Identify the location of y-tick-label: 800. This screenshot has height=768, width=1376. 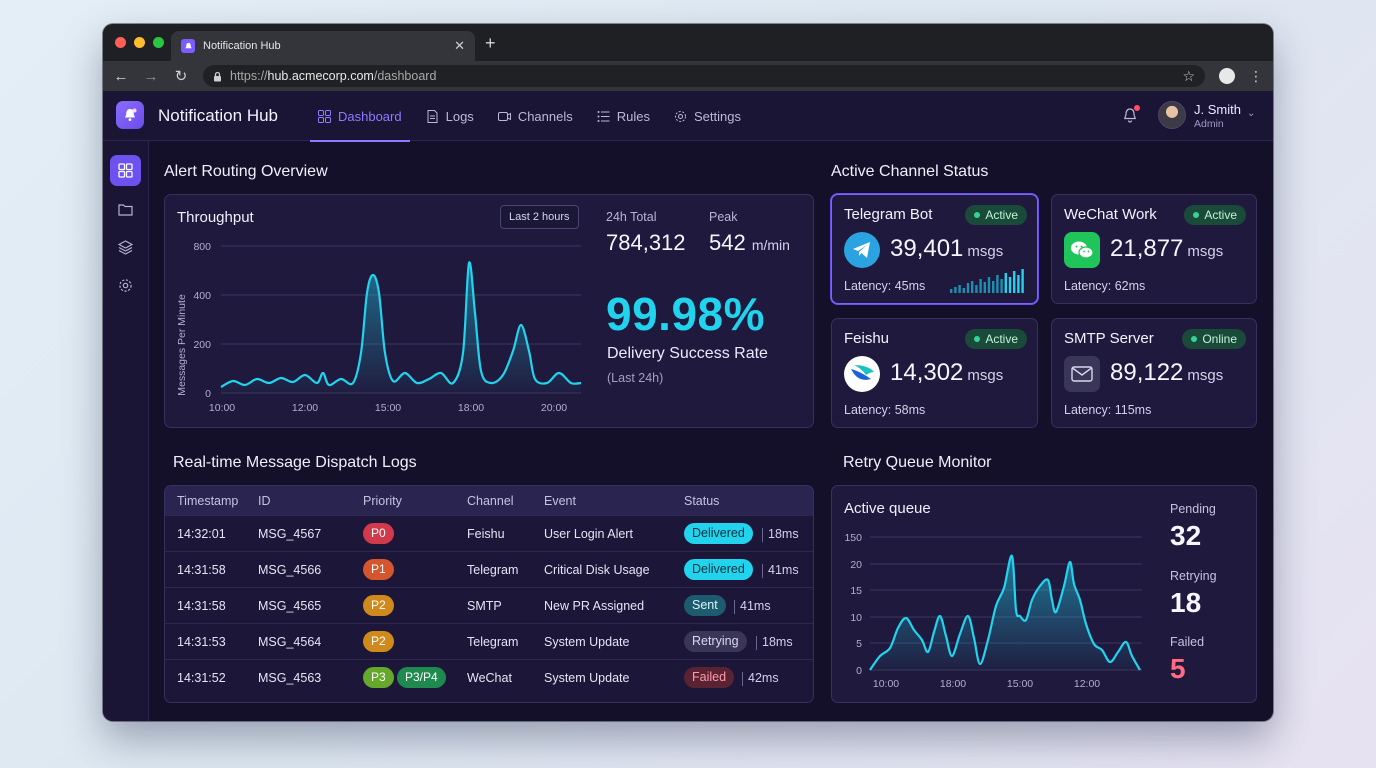
(202, 247).